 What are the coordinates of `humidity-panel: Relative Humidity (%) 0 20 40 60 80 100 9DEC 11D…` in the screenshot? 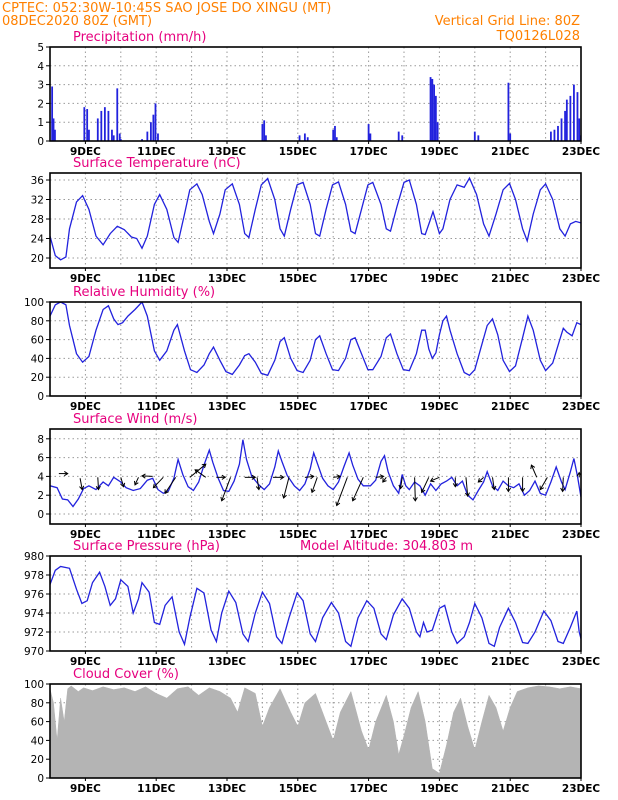 It's located at (312, 349).